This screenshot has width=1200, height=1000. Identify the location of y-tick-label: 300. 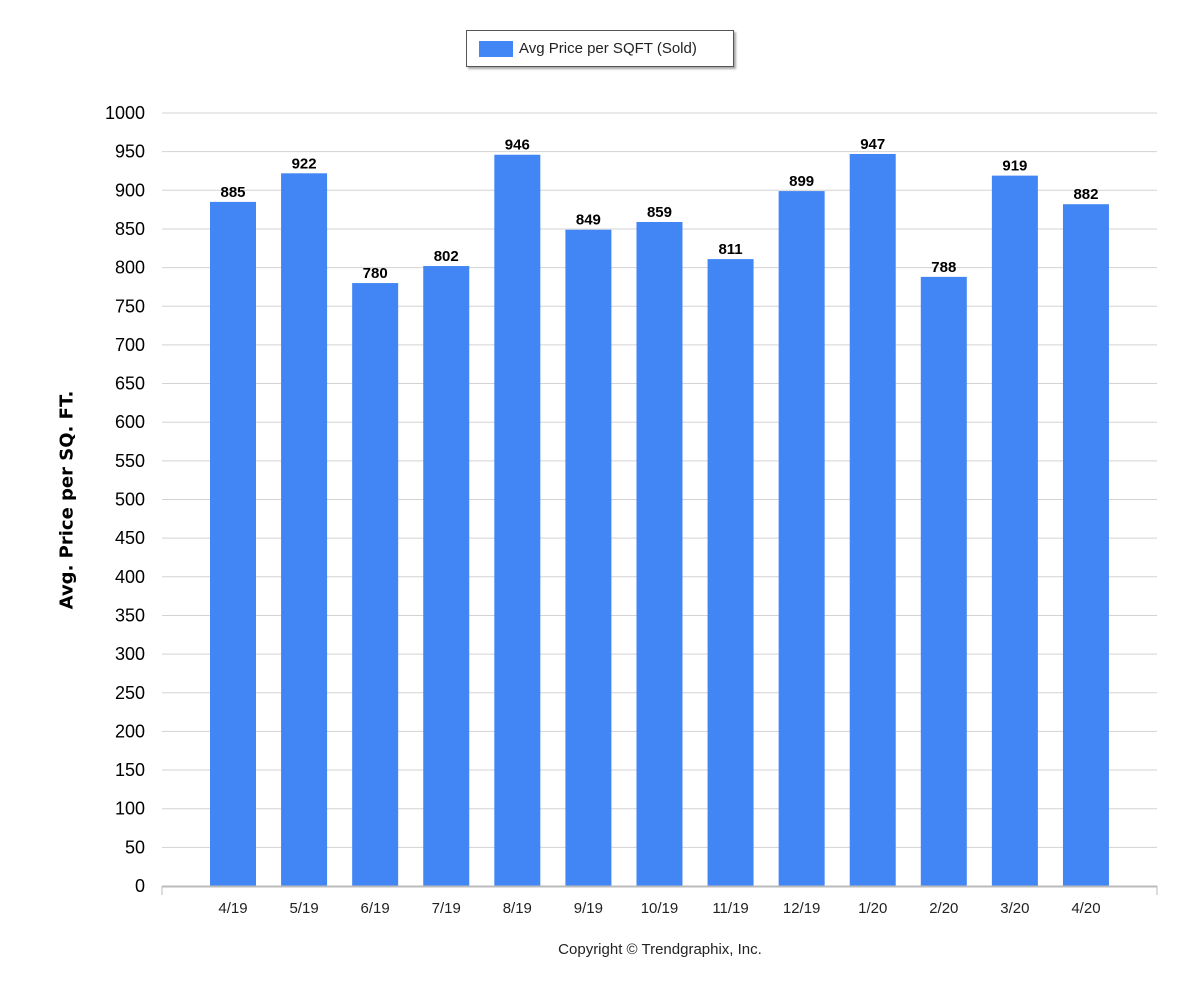
(130, 654).